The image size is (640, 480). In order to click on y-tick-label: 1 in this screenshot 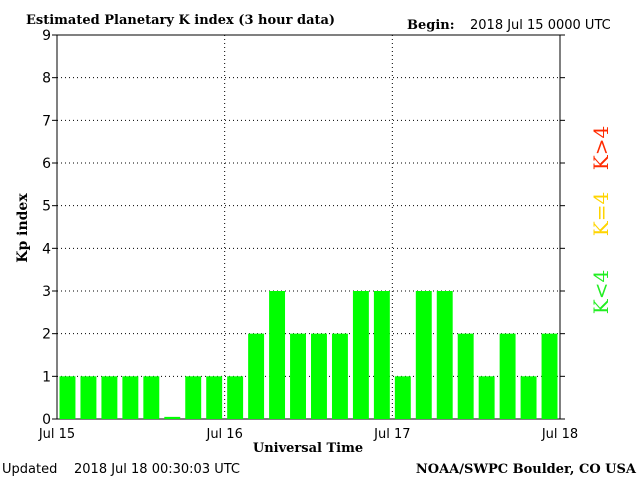, I will do `click(46, 377)`.